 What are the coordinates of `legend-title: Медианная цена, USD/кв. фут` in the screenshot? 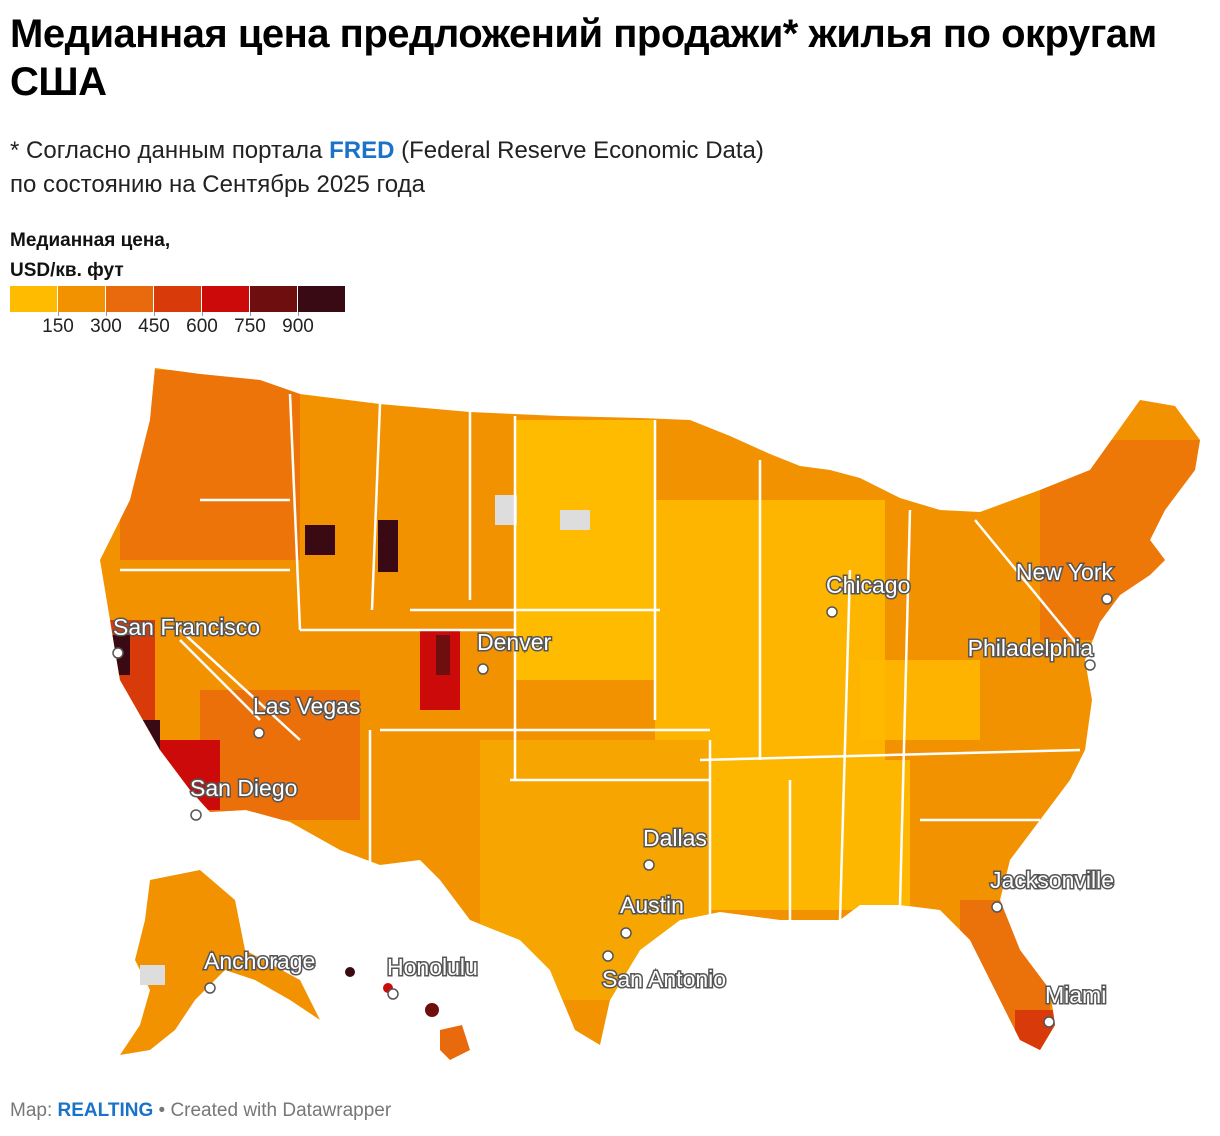 It's located at (90, 256).